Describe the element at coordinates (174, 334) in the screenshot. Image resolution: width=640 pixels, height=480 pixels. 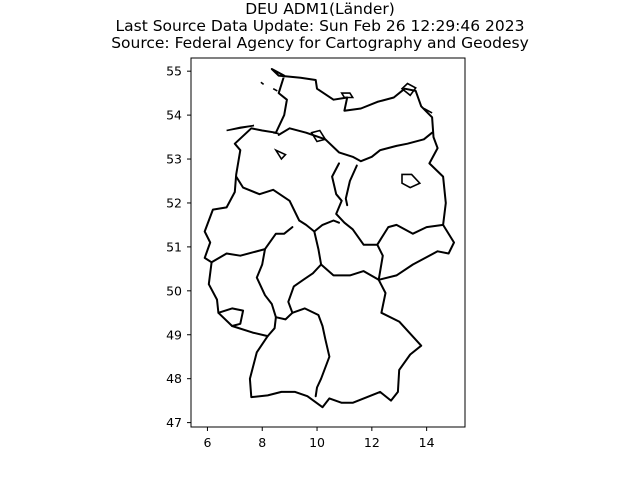
I see `y-tick-label-2: 49` at that location.